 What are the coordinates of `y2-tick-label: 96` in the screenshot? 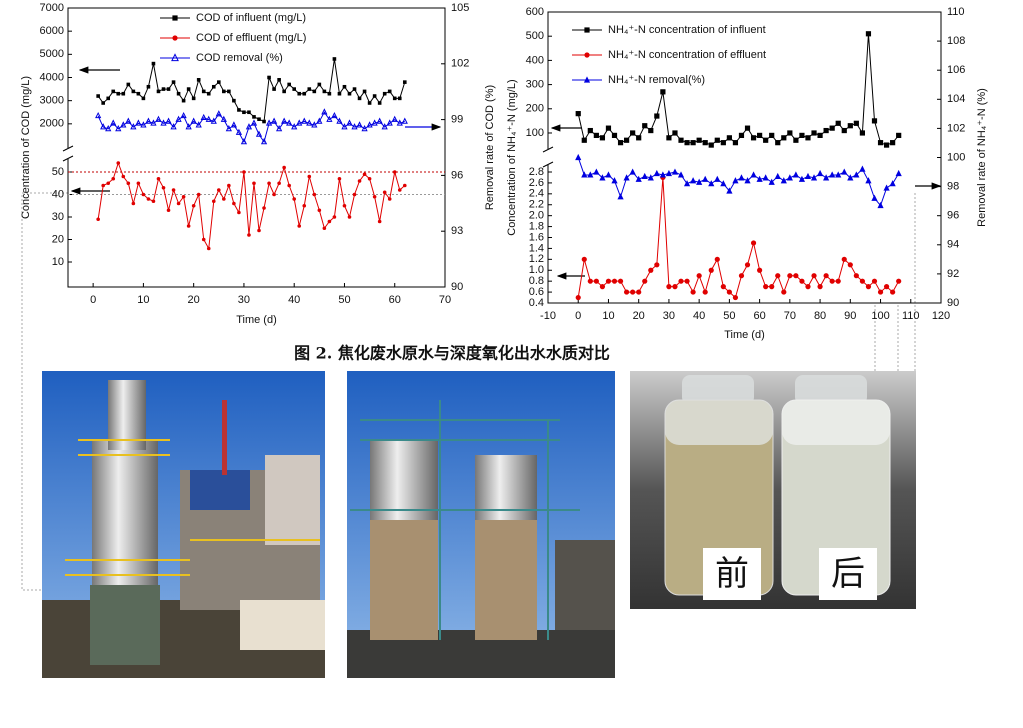 It's located at (953, 216).